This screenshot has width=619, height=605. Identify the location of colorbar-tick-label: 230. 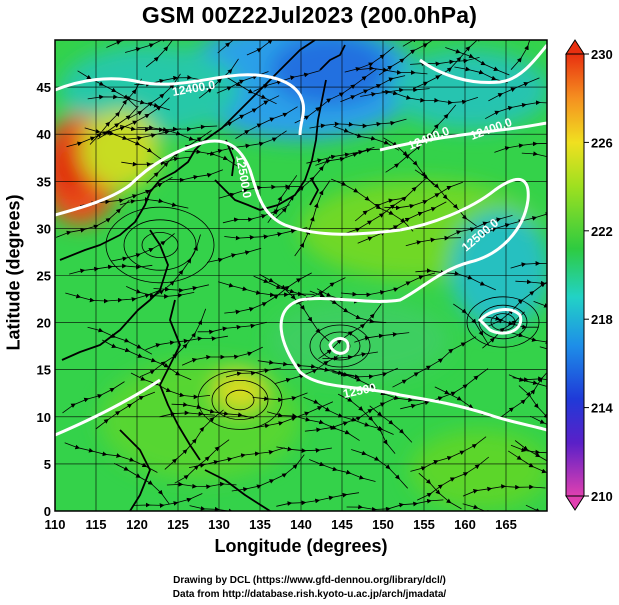
(602, 54).